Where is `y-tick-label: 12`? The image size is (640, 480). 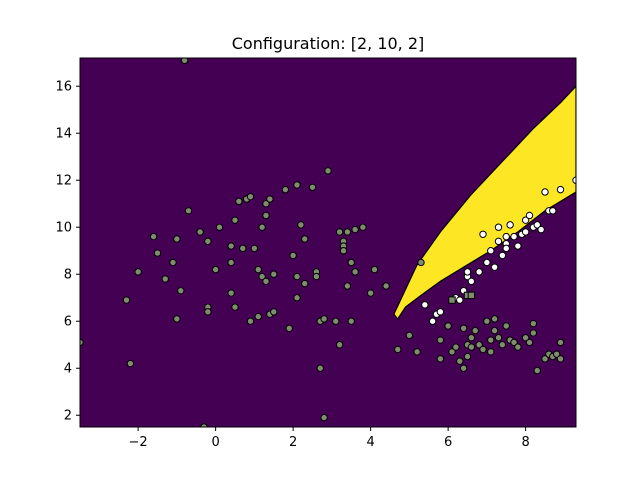 y-tick-label: 12 is located at coordinates (63, 181).